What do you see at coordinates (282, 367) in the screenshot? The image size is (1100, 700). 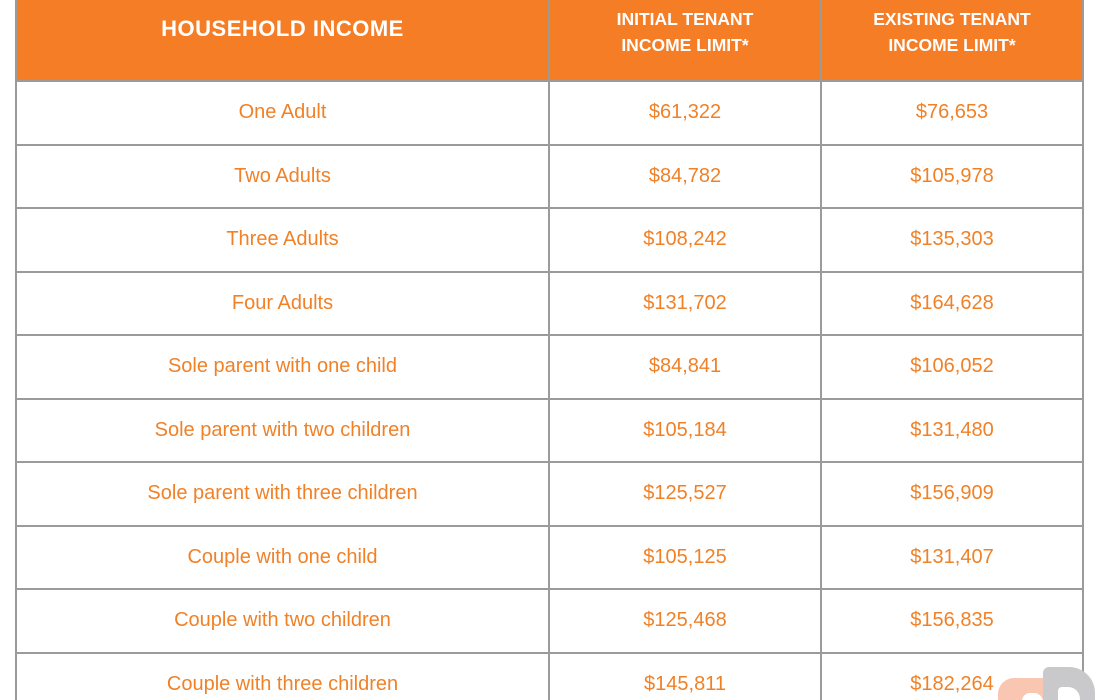 I see `household-cell: Sole parent with one child` at bounding box center [282, 367].